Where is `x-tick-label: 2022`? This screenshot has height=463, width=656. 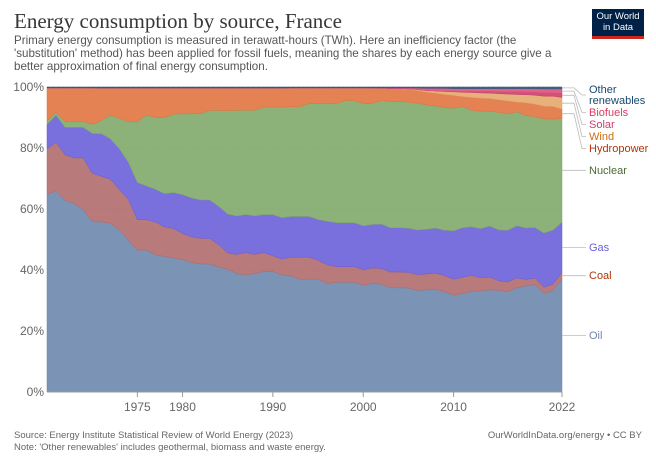 x-tick-label: 2022 is located at coordinates (562, 407).